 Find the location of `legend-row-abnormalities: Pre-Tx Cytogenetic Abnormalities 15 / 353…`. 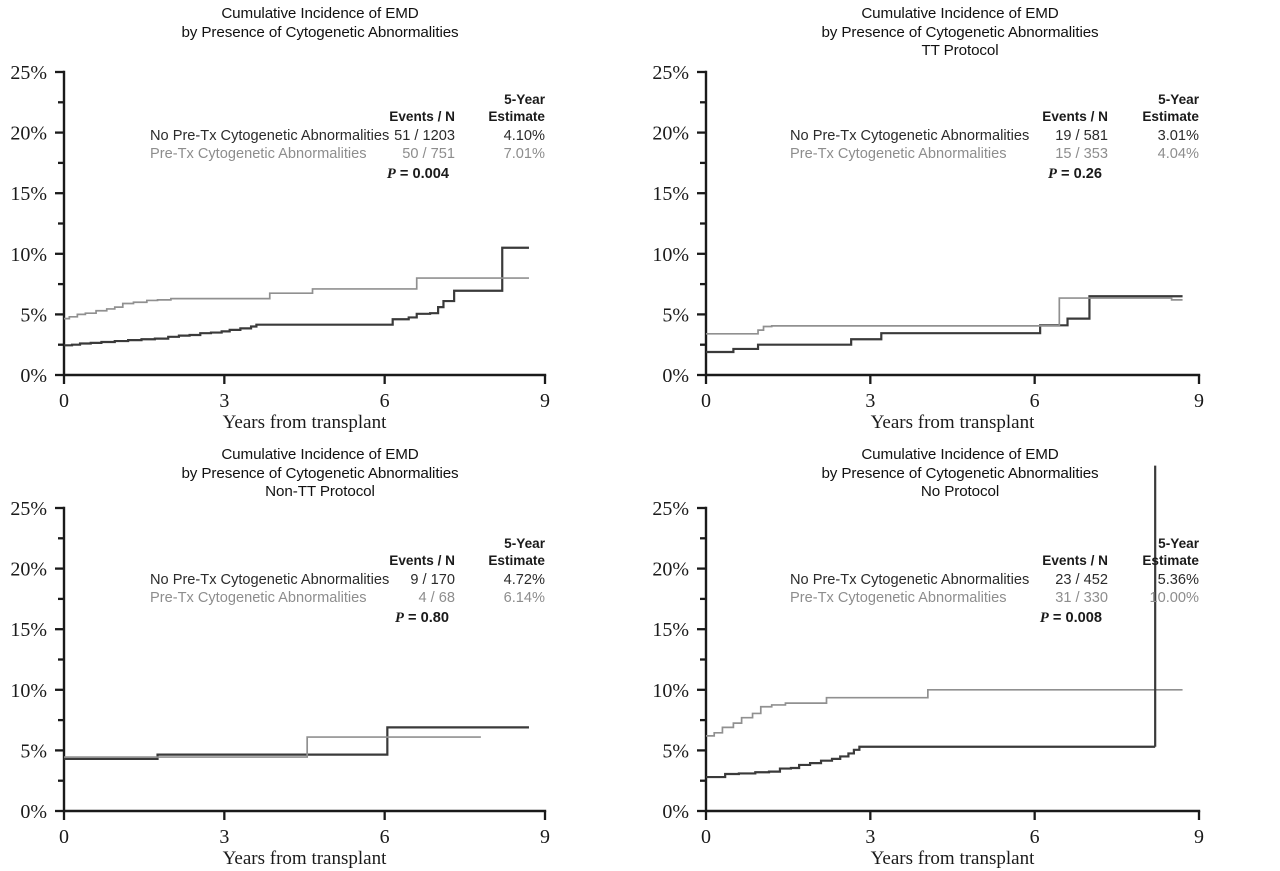

legend-row-abnormalities: Pre-Tx Cytogenetic Abnormalities 15 / 353… is located at coordinates (960, 155).